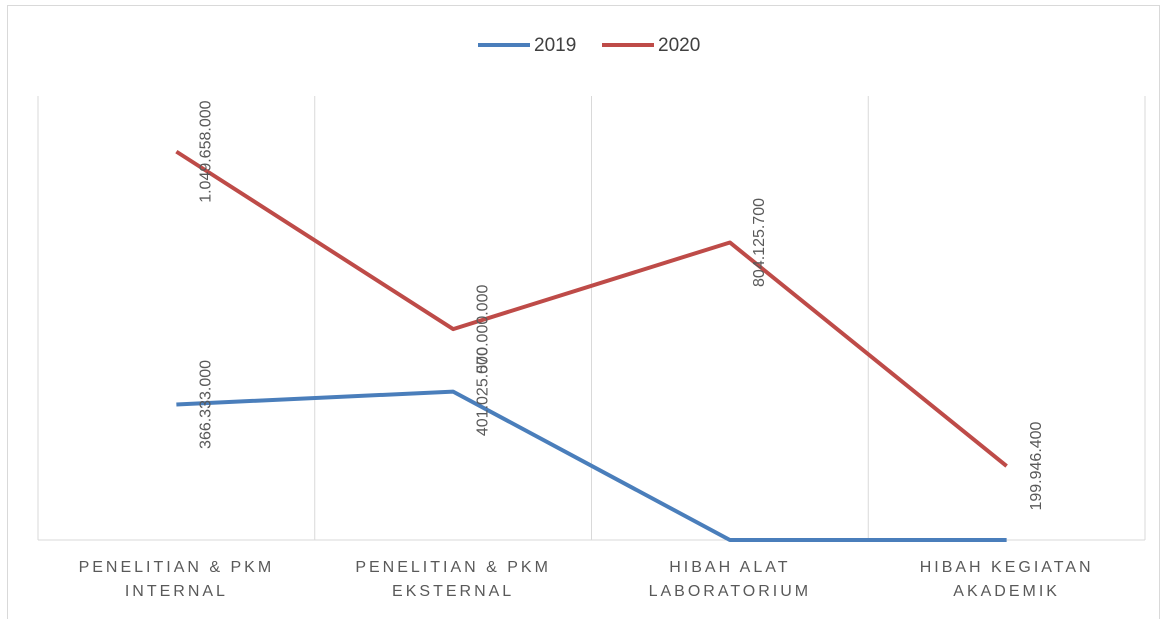  I want to click on legend-label: 2020, so click(679, 45).